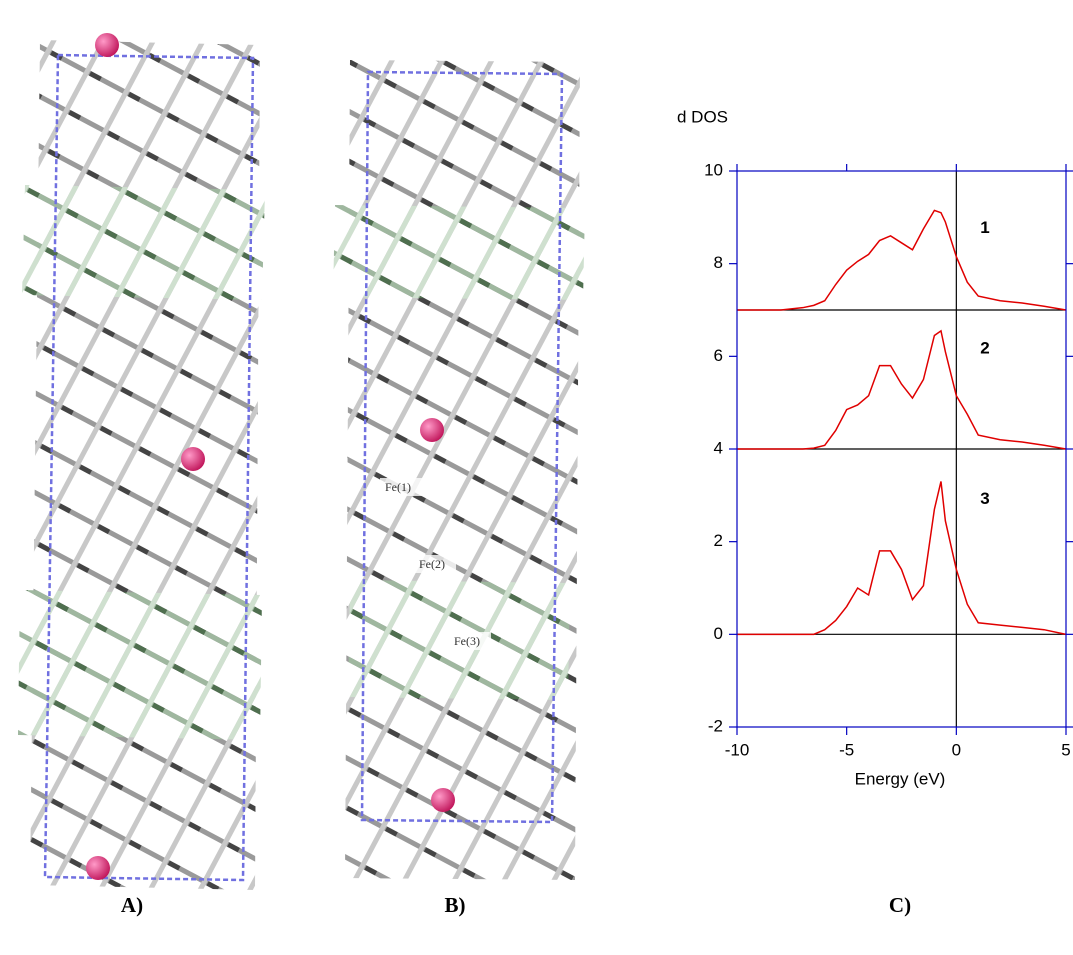 This screenshot has width=1073, height=955. I want to click on y-tick-label: 0, so click(718, 633).